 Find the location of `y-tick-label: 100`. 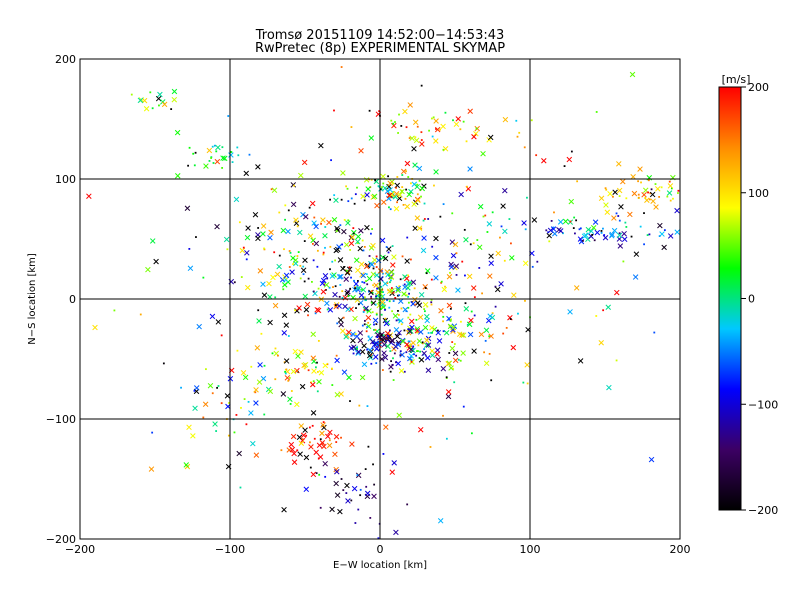

y-tick-label: 100 is located at coordinates (65, 179).